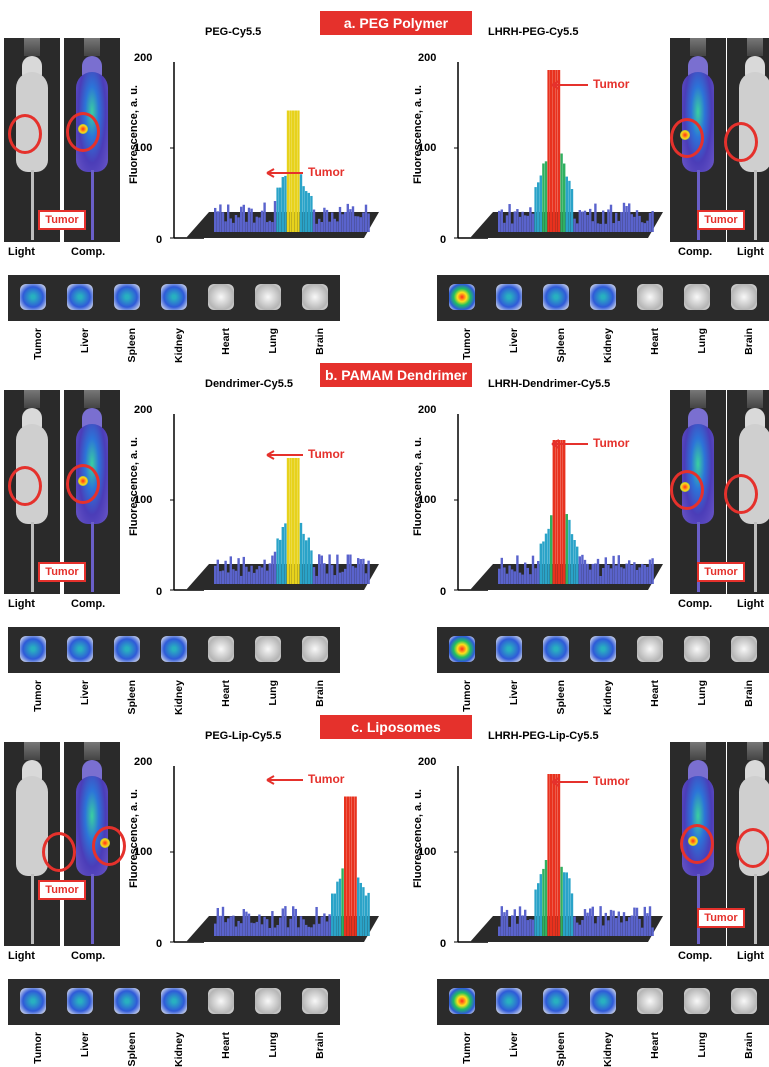  What do you see at coordinates (693, 841) in the screenshot?
I see `tumor-hotspot` at bounding box center [693, 841].